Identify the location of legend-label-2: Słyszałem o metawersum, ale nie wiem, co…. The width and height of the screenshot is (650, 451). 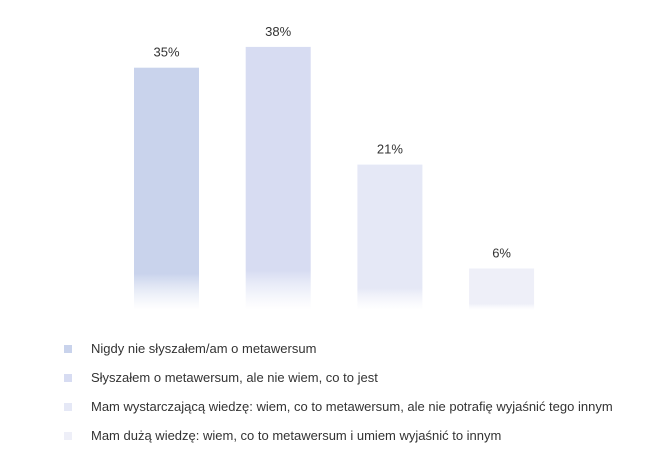
(234, 377).